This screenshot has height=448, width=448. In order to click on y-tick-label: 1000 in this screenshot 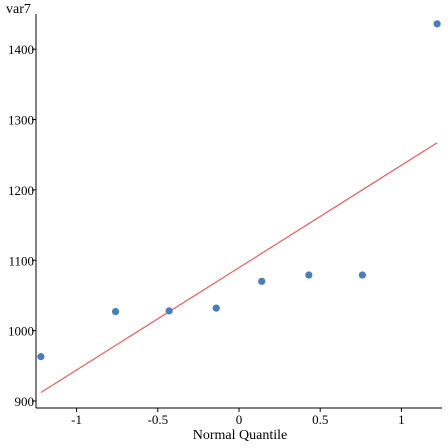, I will do `click(21, 331)`.